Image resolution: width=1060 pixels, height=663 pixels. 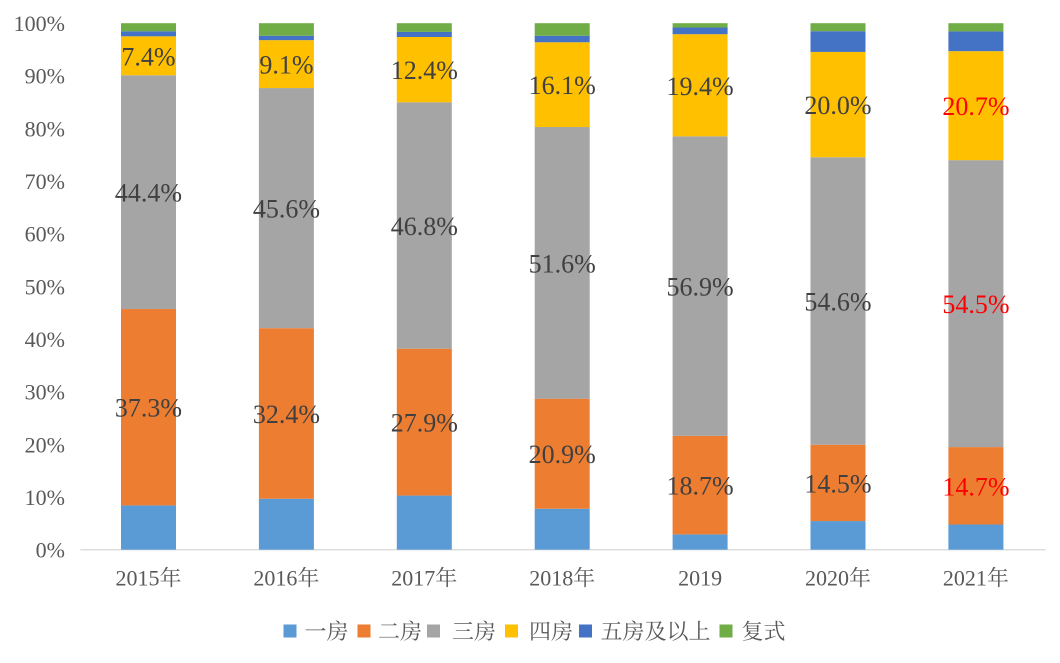 I want to click on svg-text: 18.7%, so click(x=700, y=486).